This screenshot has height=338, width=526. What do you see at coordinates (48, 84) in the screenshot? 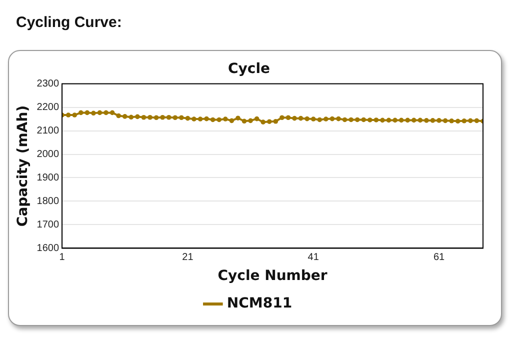
I see `y-tick-label: 2300` at bounding box center [48, 84].